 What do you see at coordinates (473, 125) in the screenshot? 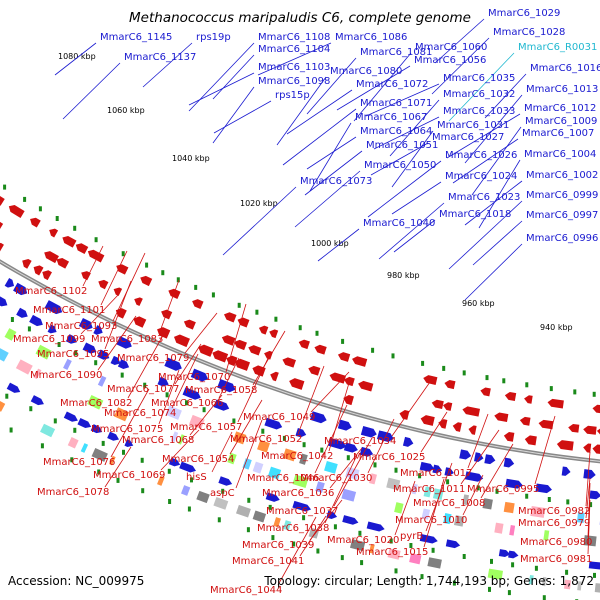
I see `feature-label: MmarC6_1031` at bounding box center [473, 125].